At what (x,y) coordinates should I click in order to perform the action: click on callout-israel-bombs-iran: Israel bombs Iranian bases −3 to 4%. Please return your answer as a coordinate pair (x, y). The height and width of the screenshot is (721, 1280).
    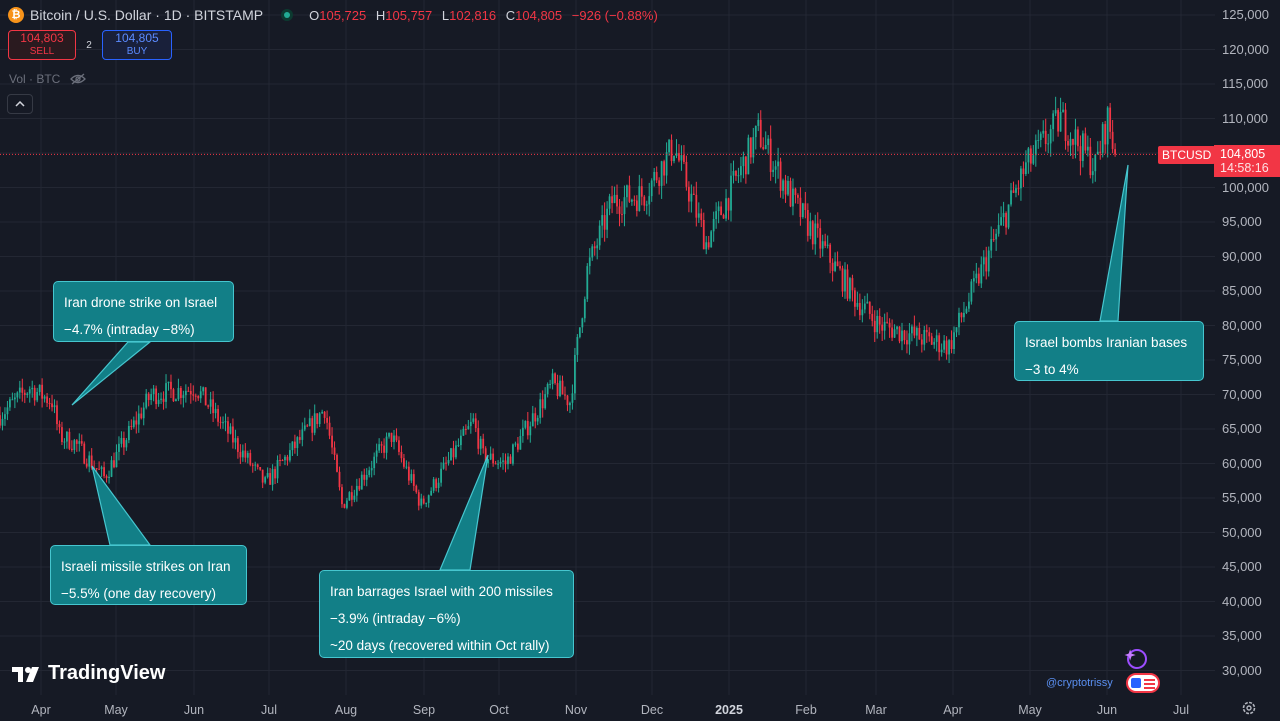
    Looking at the image, I should click on (1109, 351).